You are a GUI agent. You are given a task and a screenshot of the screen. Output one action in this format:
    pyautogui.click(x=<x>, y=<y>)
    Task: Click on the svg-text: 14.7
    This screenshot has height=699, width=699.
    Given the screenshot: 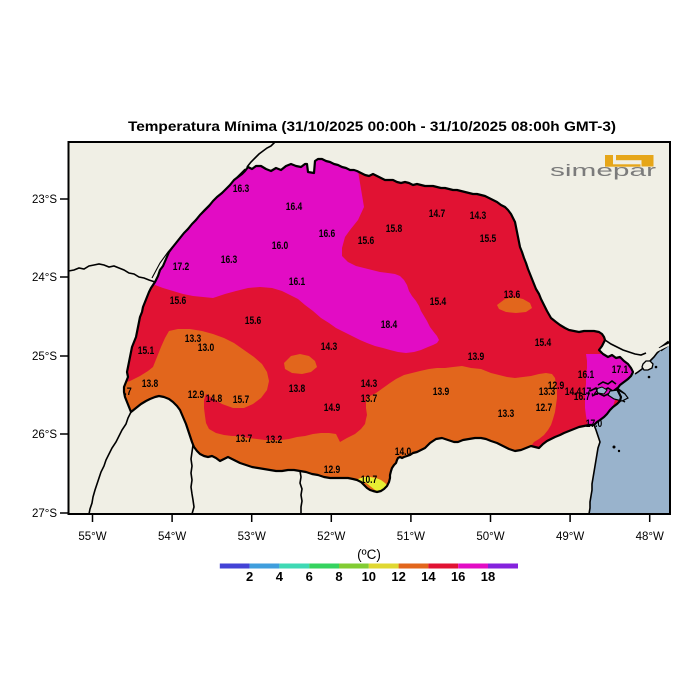 What is the action you would take?
    pyautogui.click(x=437, y=214)
    